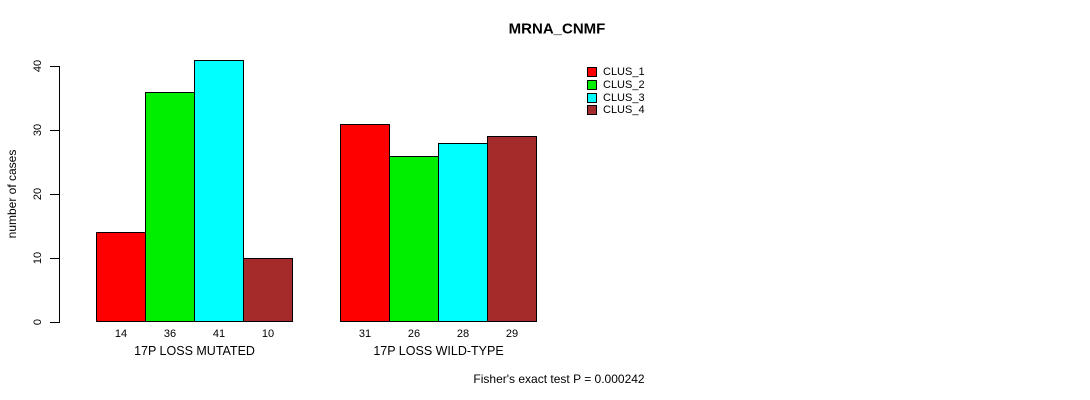 The width and height of the screenshot is (1090, 400). What do you see at coordinates (38, 66) in the screenshot?
I see `y-axis-tick-label: 40` at bounding box center [38, 66].